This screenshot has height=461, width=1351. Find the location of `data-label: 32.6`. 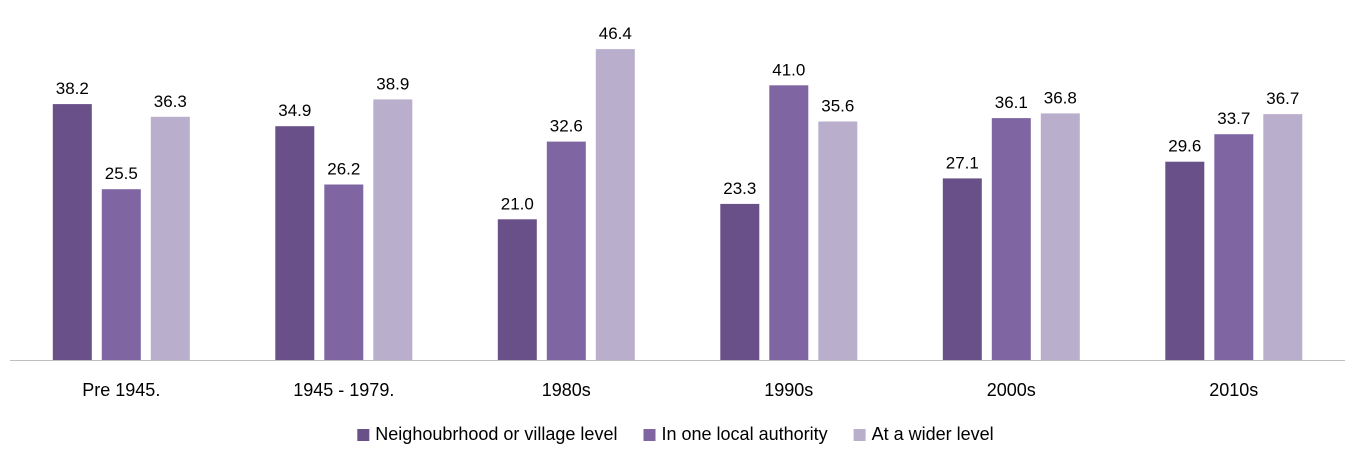

data-label: 32.6 is located at coordinates (566, 126).